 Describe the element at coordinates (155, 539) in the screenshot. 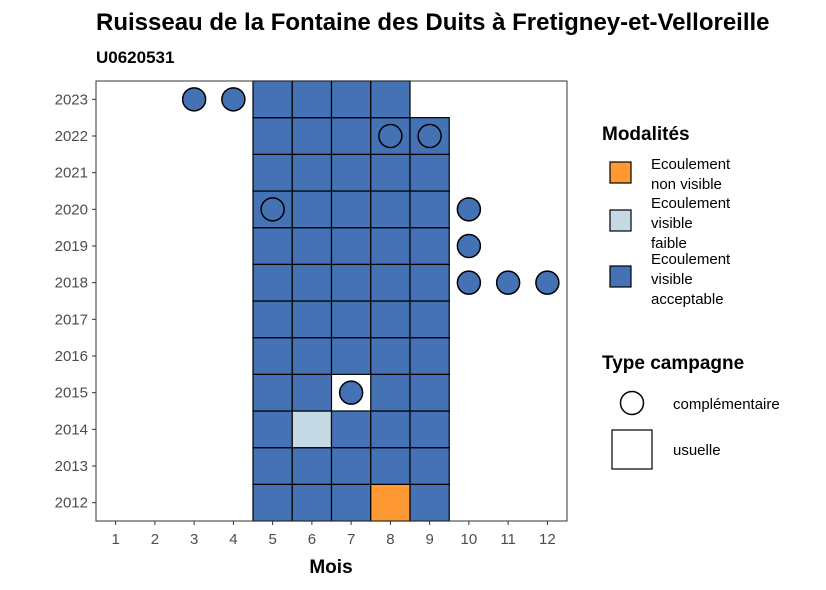

I see `x-tick-label-2: 2` at that location.